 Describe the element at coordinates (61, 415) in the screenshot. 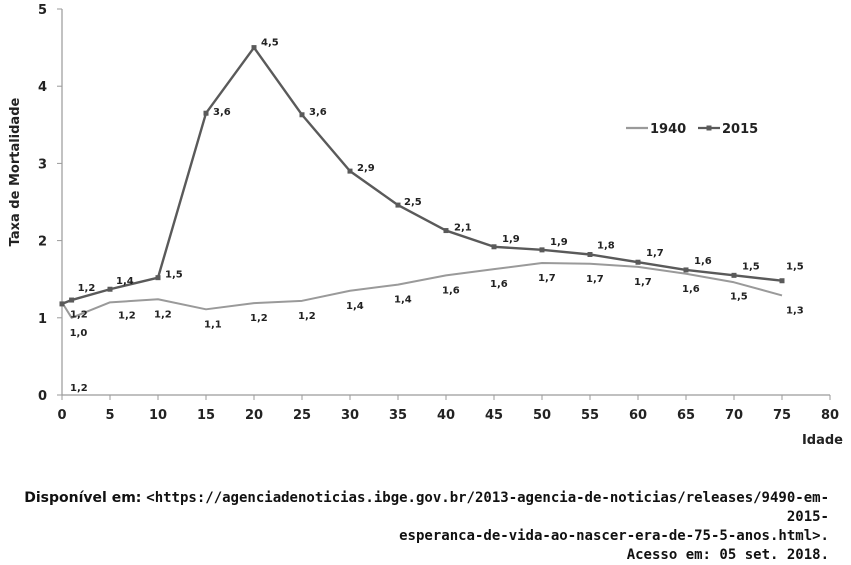

I see `x-tick-label: 0` at that location.